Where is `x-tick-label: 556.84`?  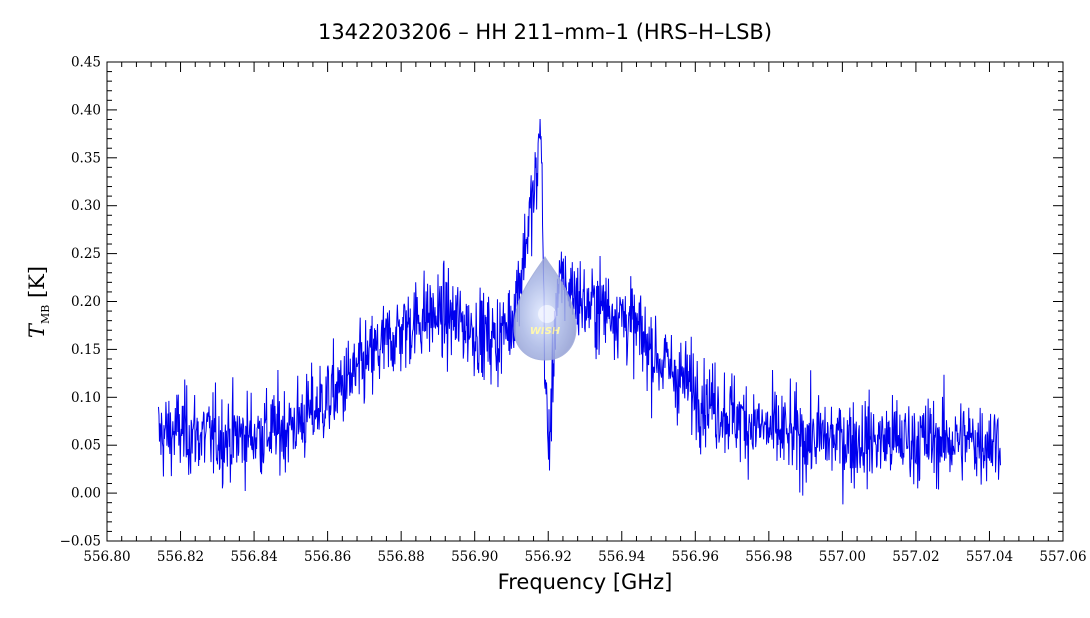
x-tick-label: 556.84 is located at coordinates (253, 557).